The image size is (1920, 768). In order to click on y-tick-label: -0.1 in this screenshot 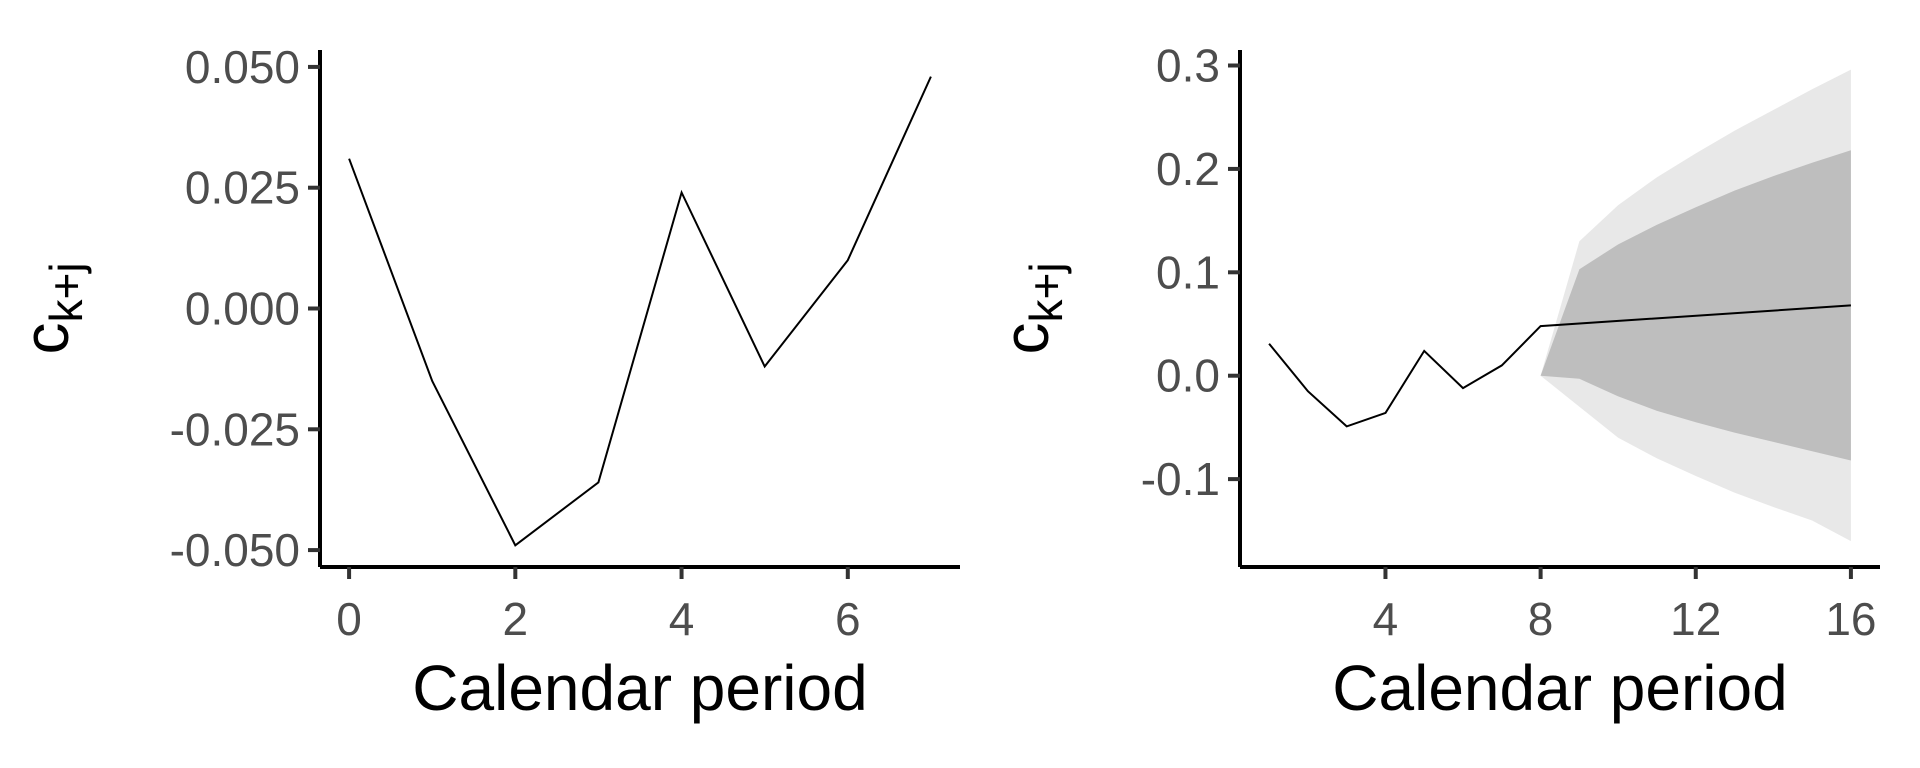, I will do `click(1180, 479)`.